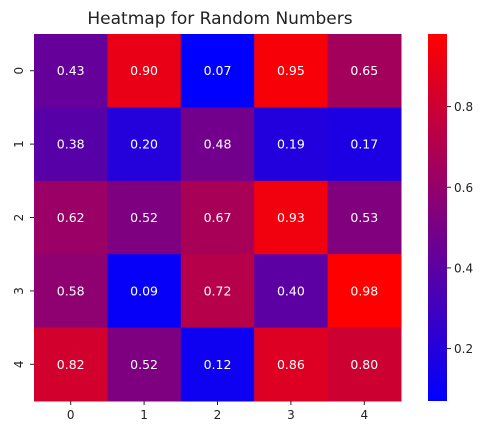 The width and height of the screenshot is (488, 436). What do you see at coordinates (144, 415) in the screenshot?
I see `x-tick-label: 1` at bounding box center [144, 415].